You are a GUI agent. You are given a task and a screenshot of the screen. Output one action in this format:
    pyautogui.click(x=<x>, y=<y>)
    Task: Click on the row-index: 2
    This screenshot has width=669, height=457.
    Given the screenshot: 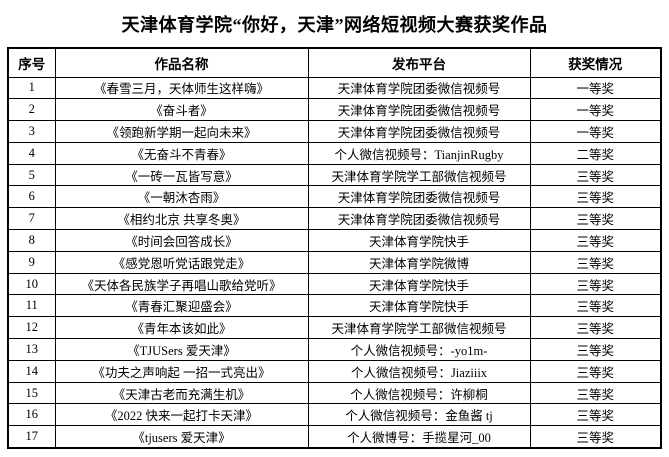 What is the action you would take?
    pyautogui.click(x=31, y=110)
    